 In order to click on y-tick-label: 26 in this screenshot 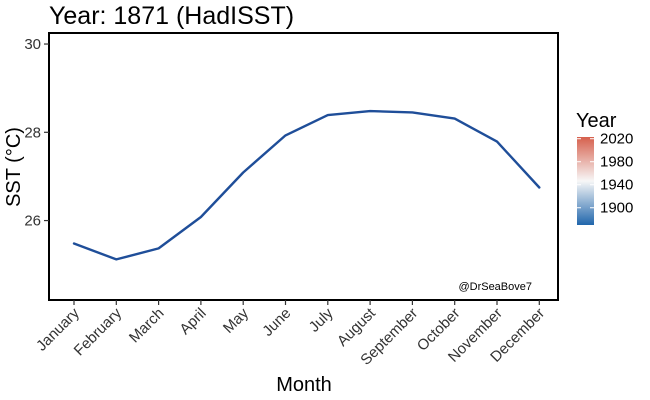, I will do `click(32, 221)`.